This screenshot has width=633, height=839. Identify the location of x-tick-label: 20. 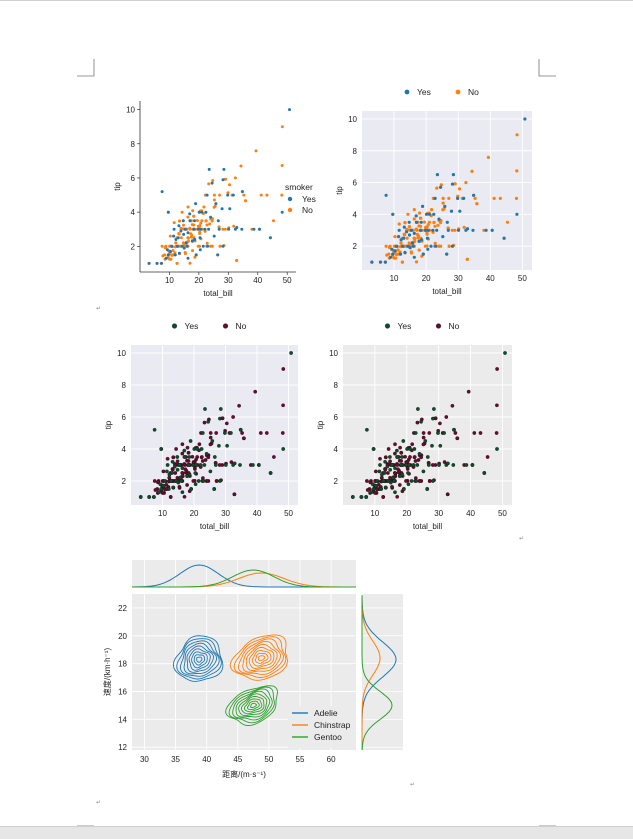
(426, 278).